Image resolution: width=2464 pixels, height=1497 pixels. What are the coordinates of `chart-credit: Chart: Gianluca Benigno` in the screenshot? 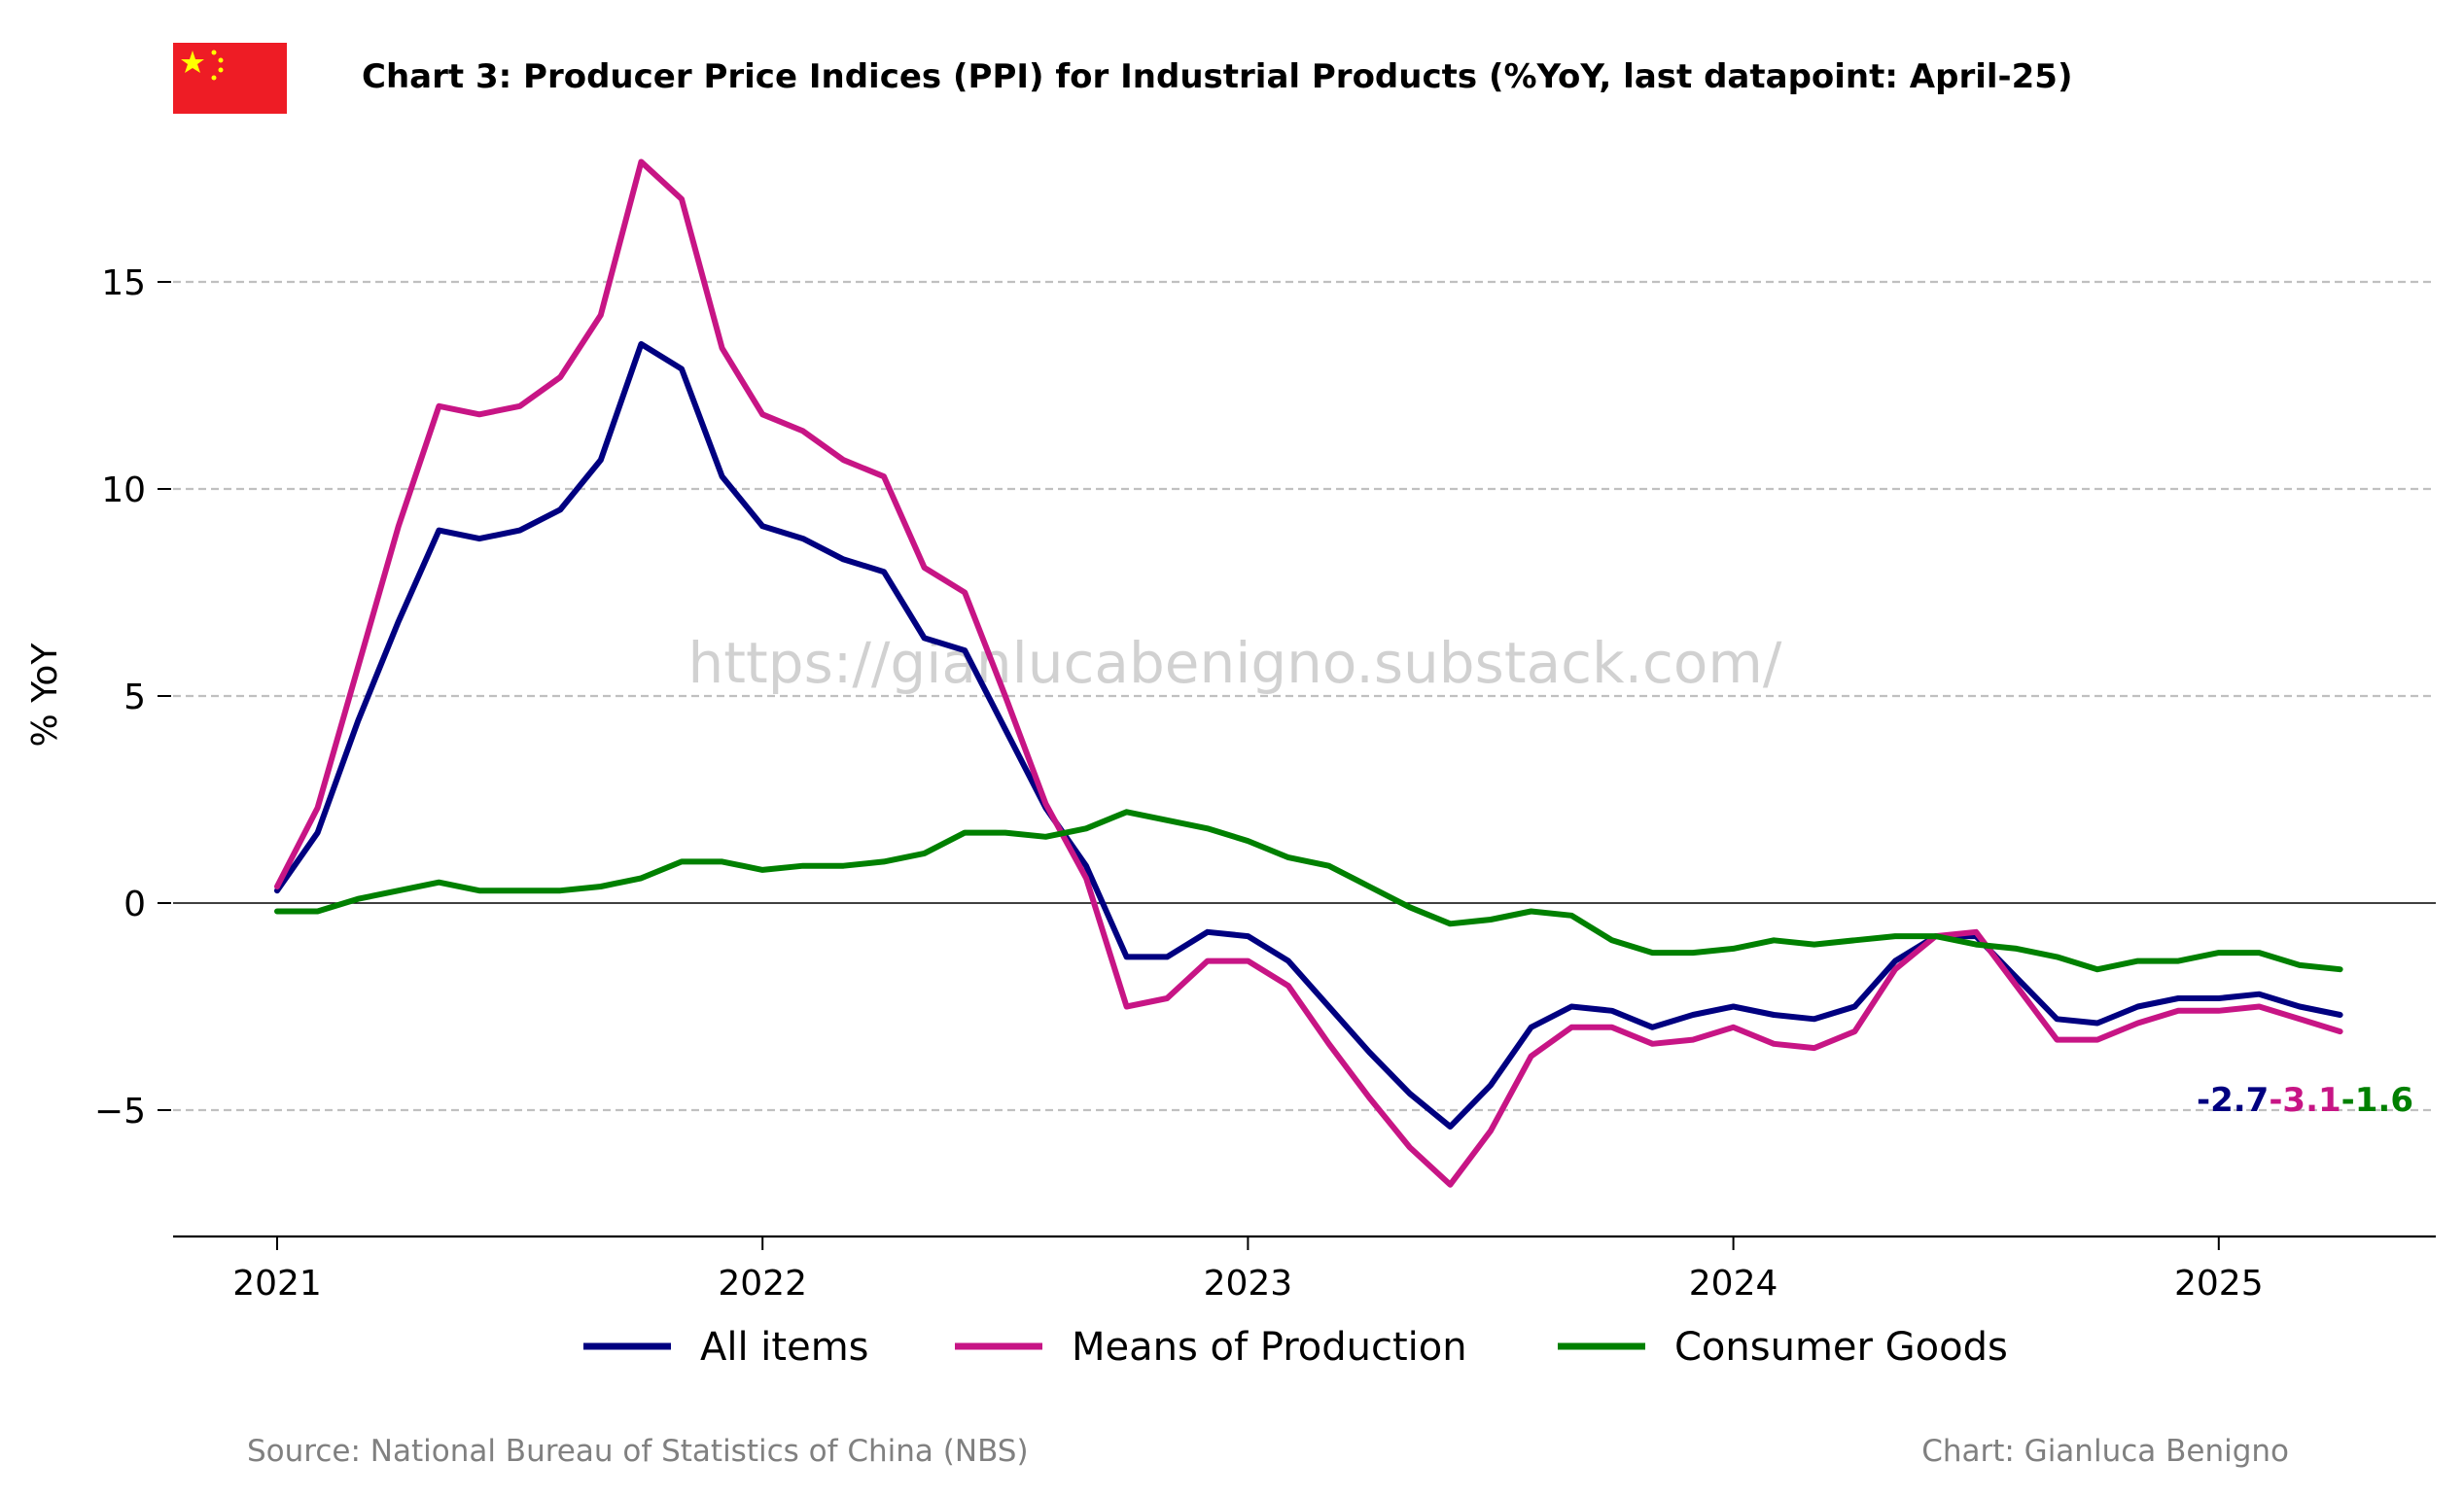 It's located at (2105, 1451).